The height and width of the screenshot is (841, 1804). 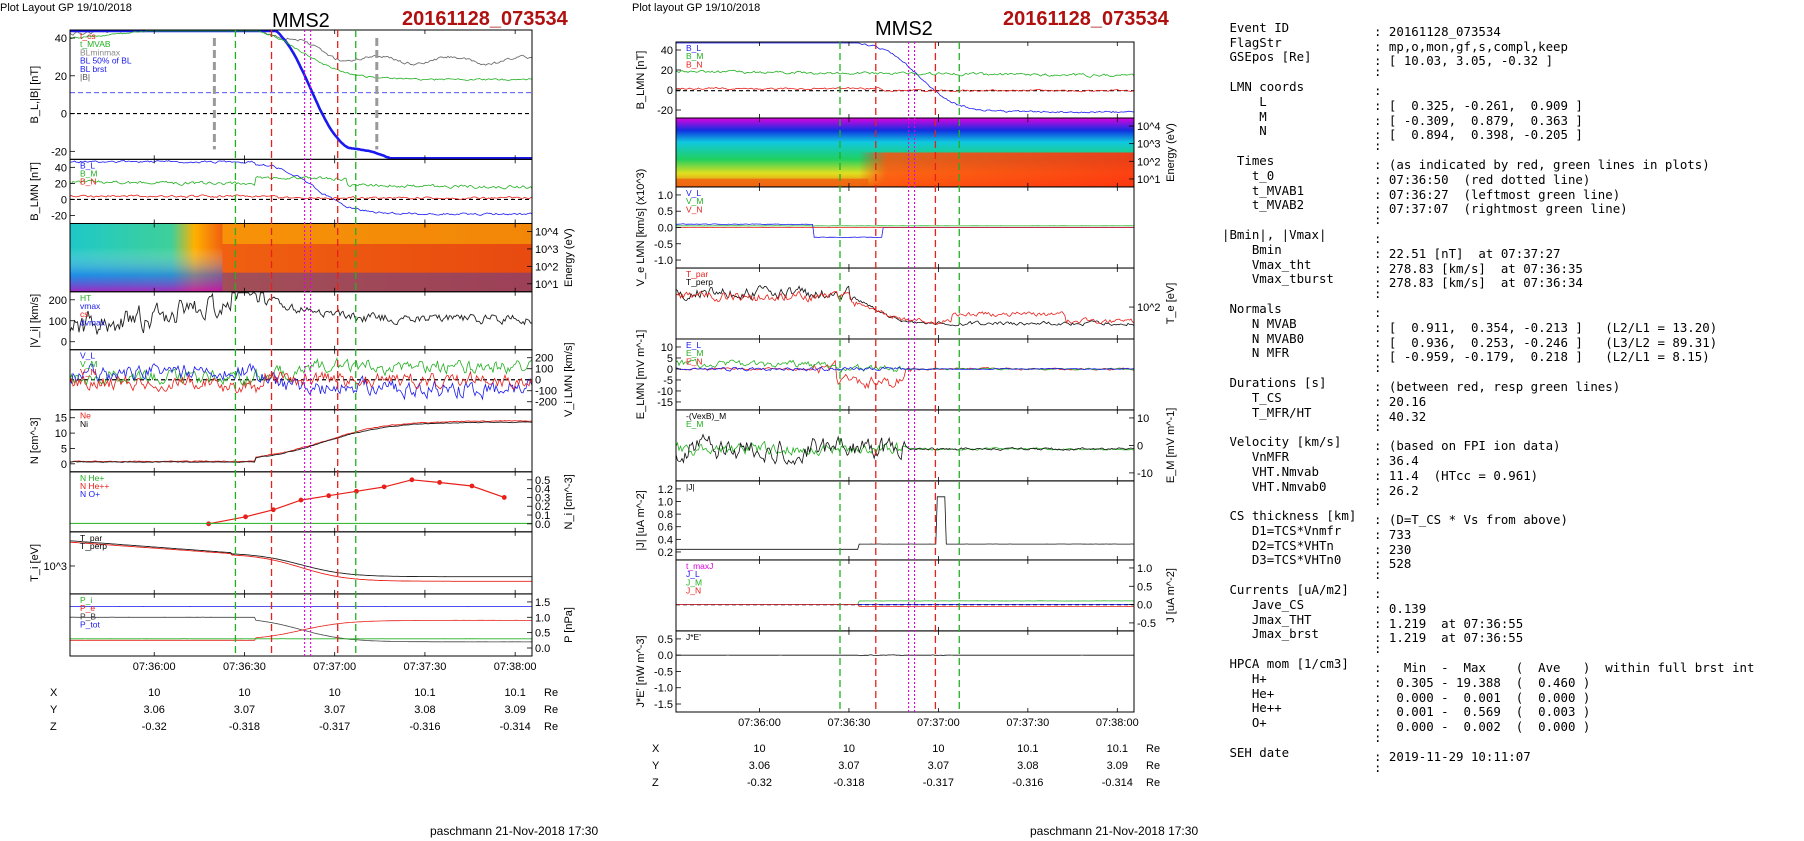 What do you see at coordinates (301, 183) in the screenshot?
I see `bm-line` at bounding box center [301, 183].